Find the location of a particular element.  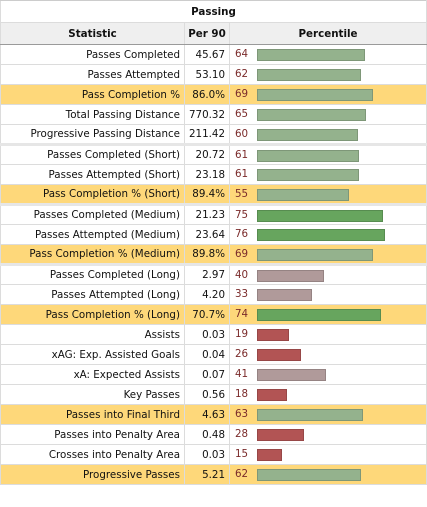

table-row: Passes Attempted (Short) 23.18 61 is located at coordinates (213, 174).